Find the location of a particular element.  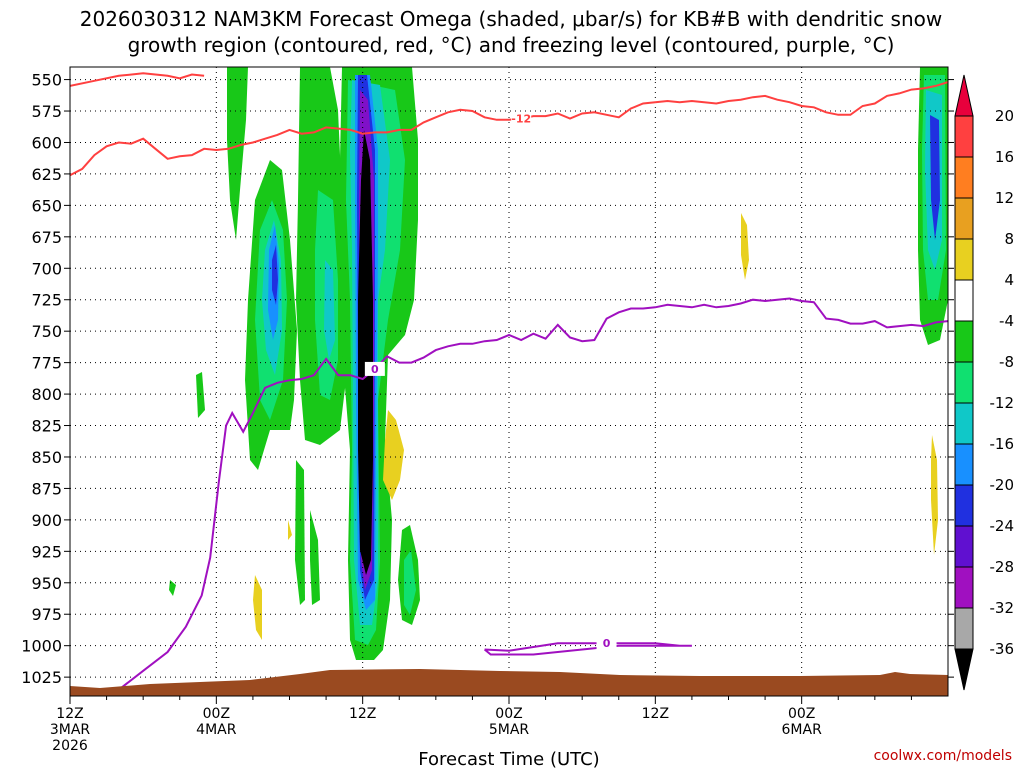

y-tick-label: 725 is located at coordinates (46, 300).